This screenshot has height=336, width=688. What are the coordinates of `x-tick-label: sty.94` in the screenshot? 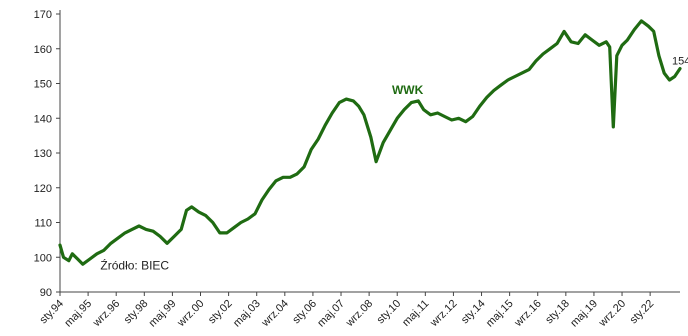 It's located at (51, 312).